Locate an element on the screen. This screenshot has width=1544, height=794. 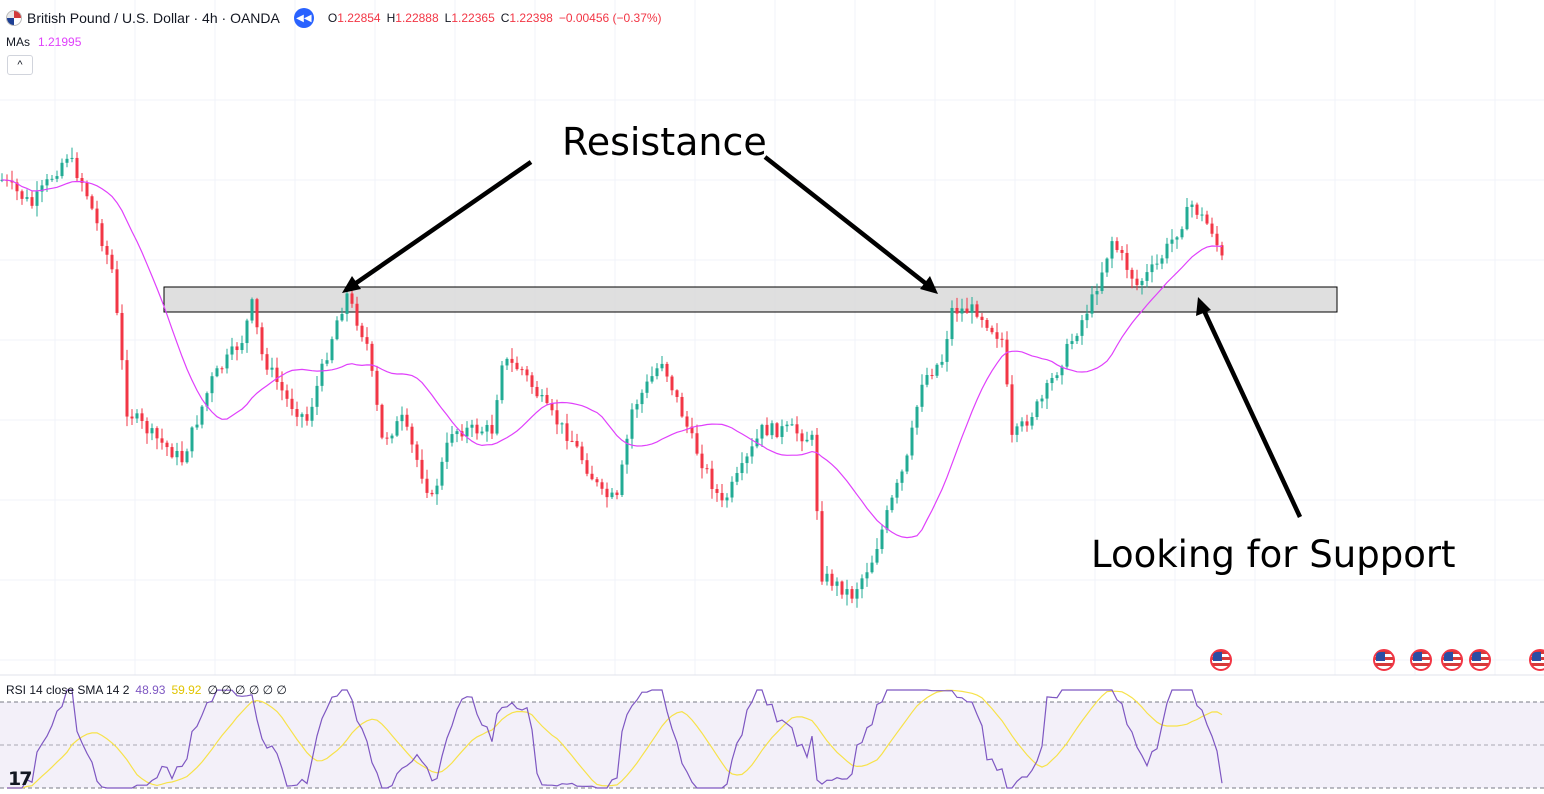
rsi-value: 48.93 is located at coordinates (150, 690).